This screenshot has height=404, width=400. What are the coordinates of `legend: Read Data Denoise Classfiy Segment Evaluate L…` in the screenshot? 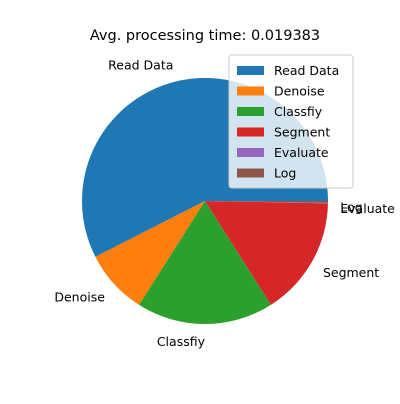 It's located at (291, 121).